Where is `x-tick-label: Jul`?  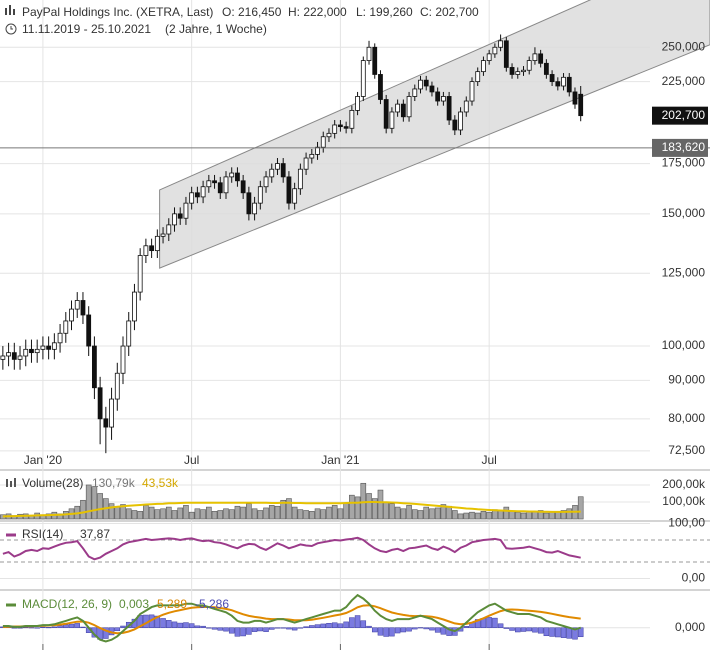
x-tick-label: Jul is located at coordinates (488, 460).